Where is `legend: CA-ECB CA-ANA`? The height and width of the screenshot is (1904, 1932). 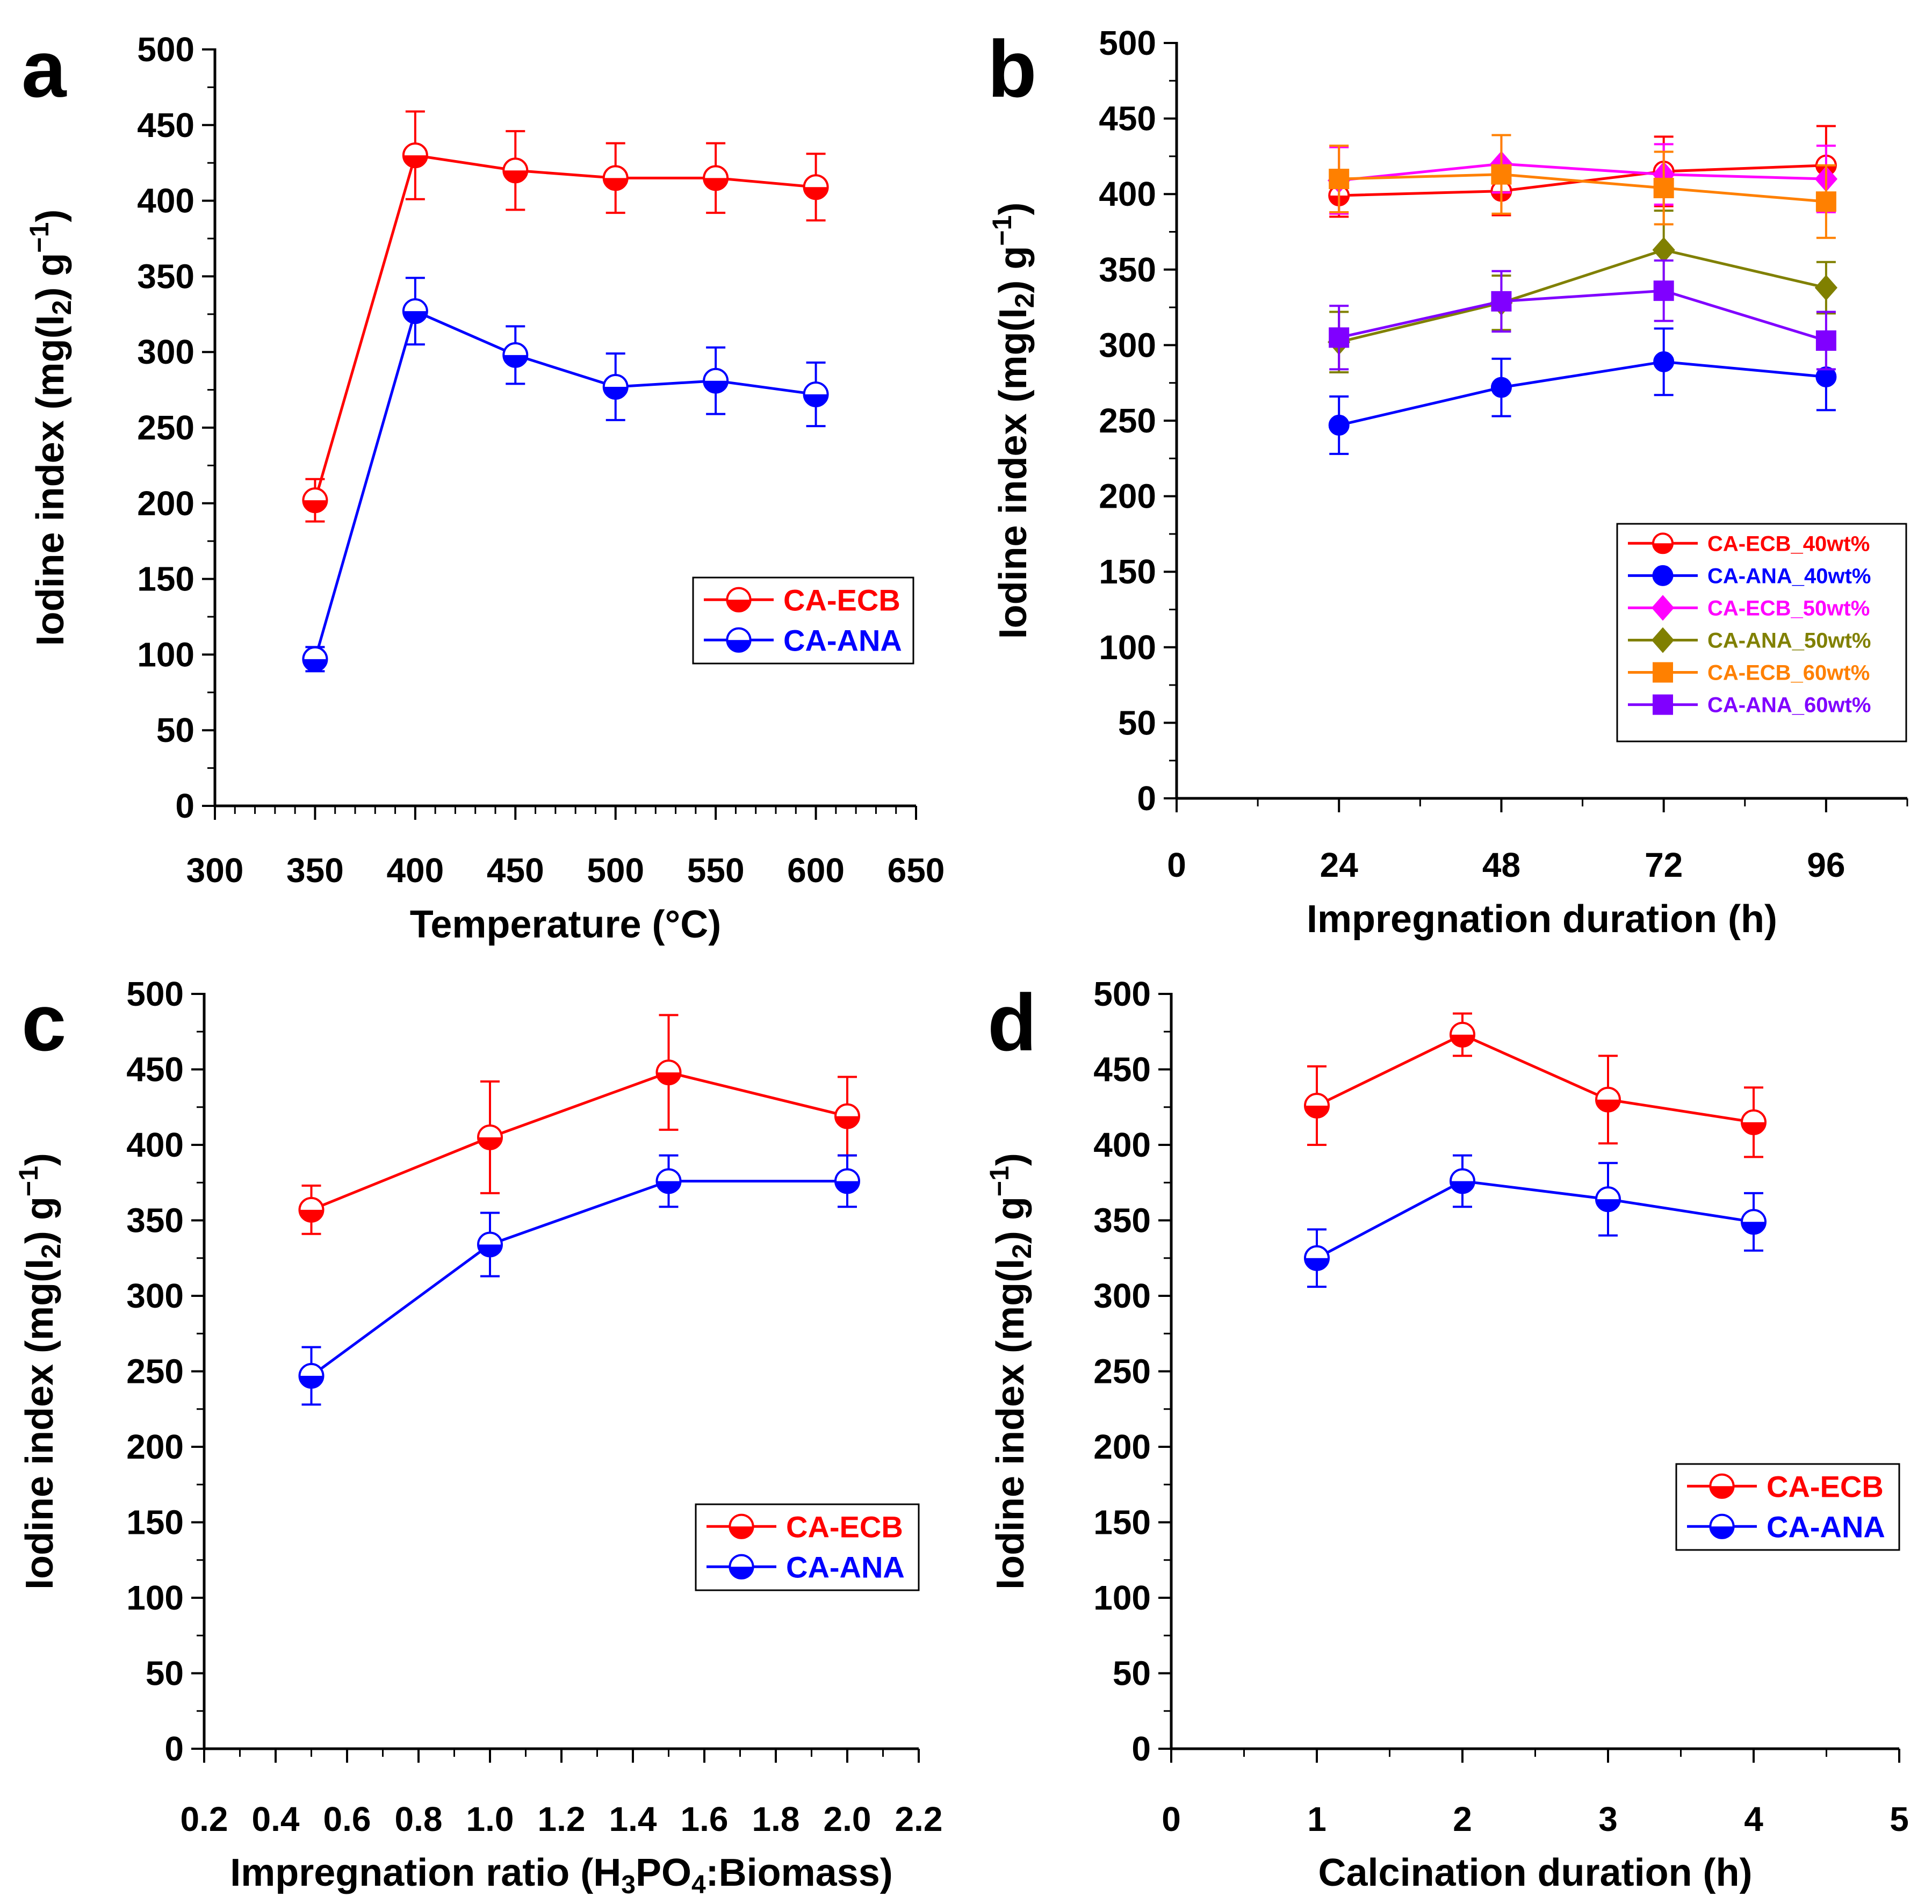 legend: CA-ECB CA-ANA is located at coordinates (1787, 1507).